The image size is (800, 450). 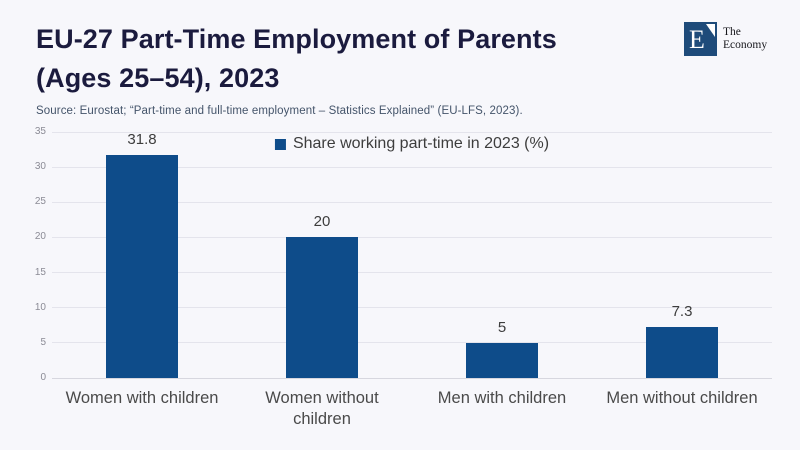 I want to click on logo-monogram: E, so click(x=697, y=39).